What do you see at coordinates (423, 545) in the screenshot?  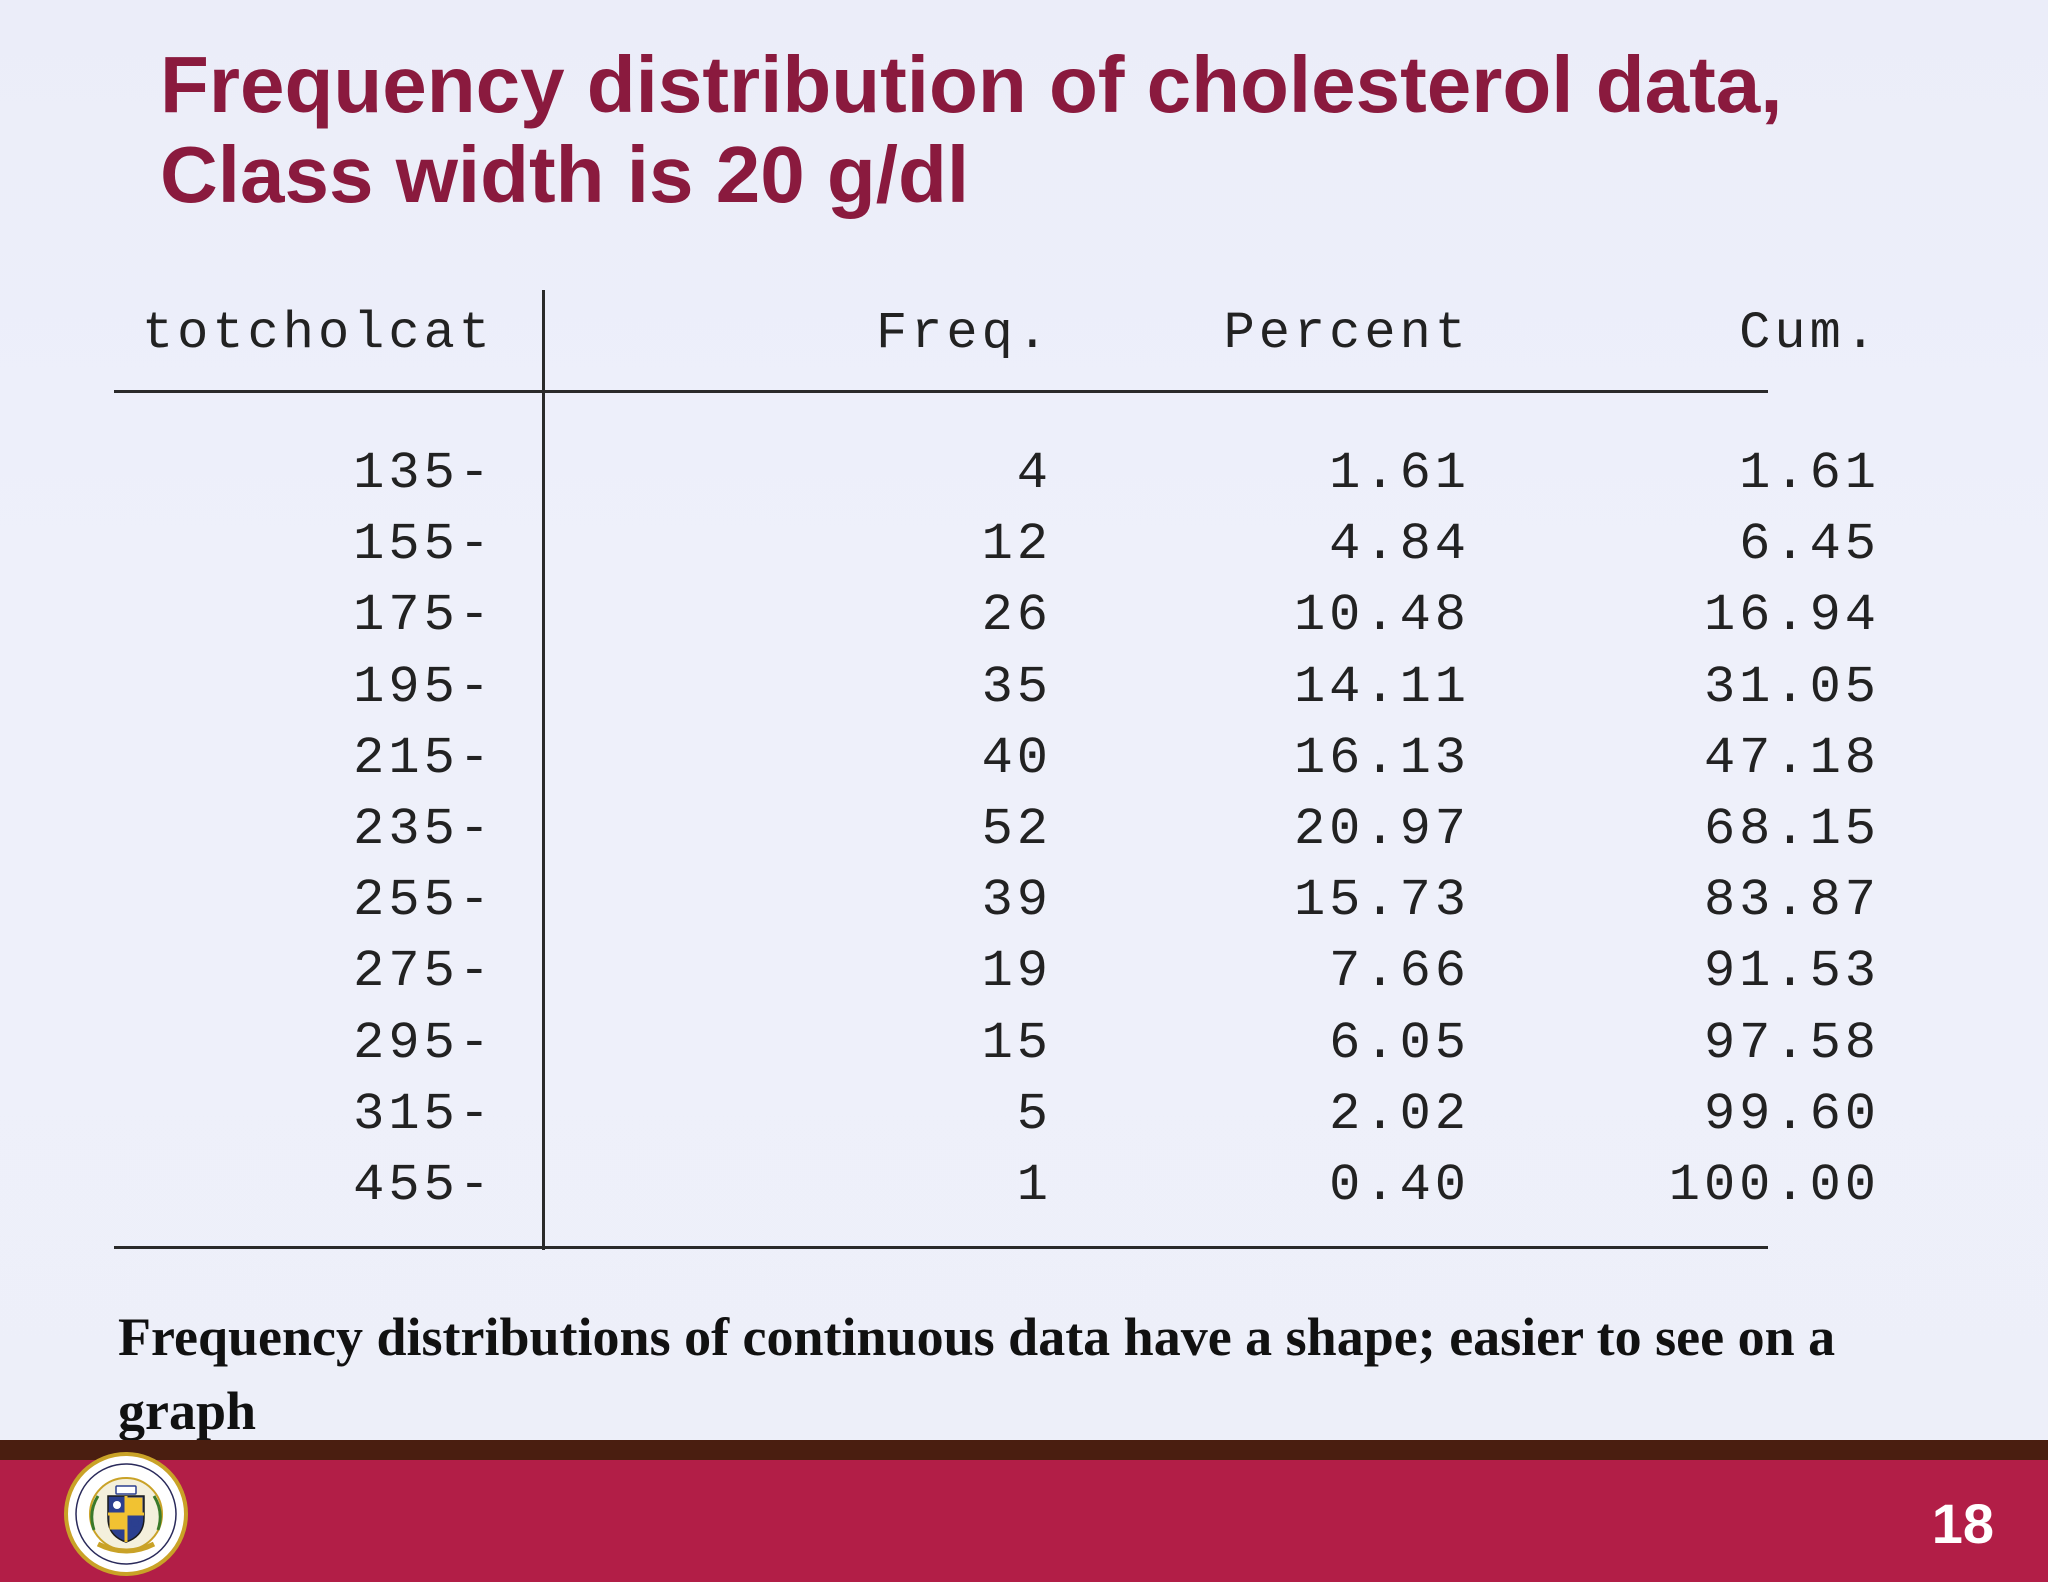 I see `table-cell-category: 155-` at bounding box center [423, 545].